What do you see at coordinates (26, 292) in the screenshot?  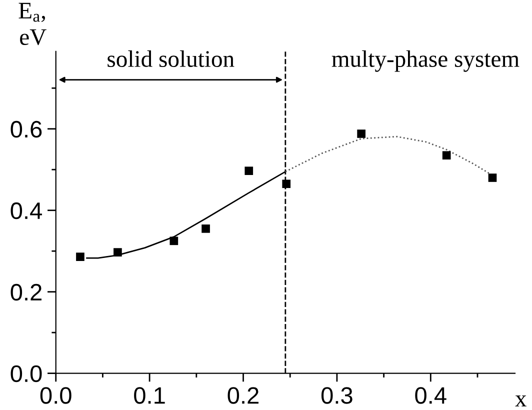 I see `y-tick-label: 0.2` at bounding box center [26, 292].